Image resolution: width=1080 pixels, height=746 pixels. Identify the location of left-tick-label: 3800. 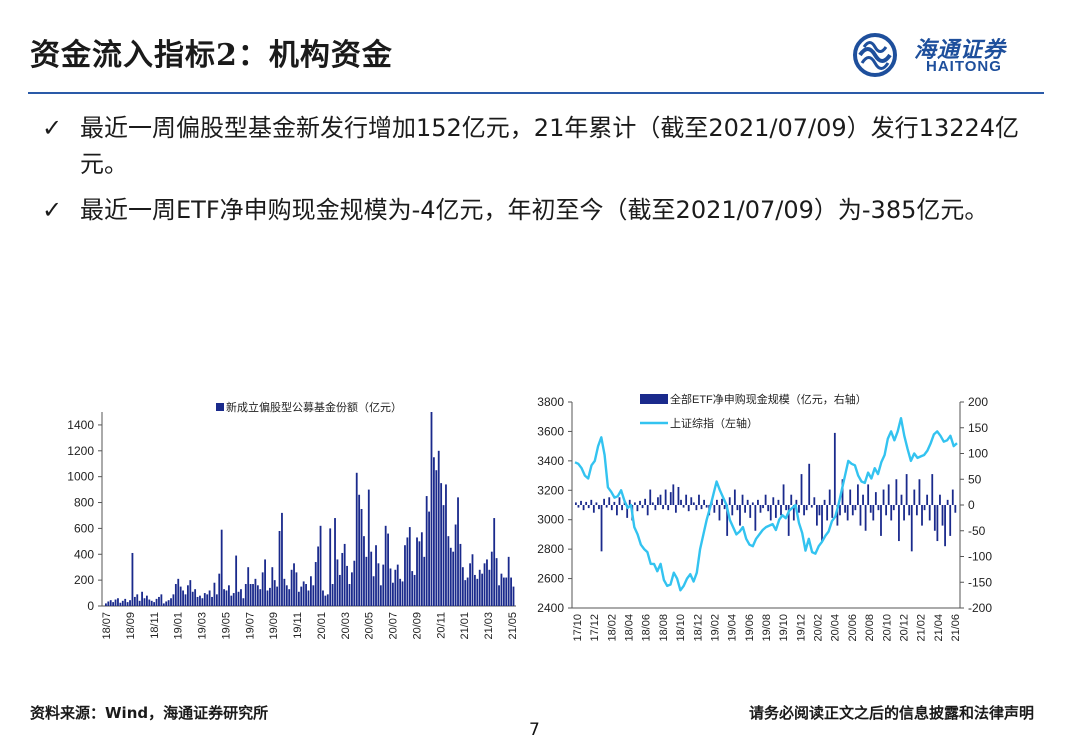
(550, 402).